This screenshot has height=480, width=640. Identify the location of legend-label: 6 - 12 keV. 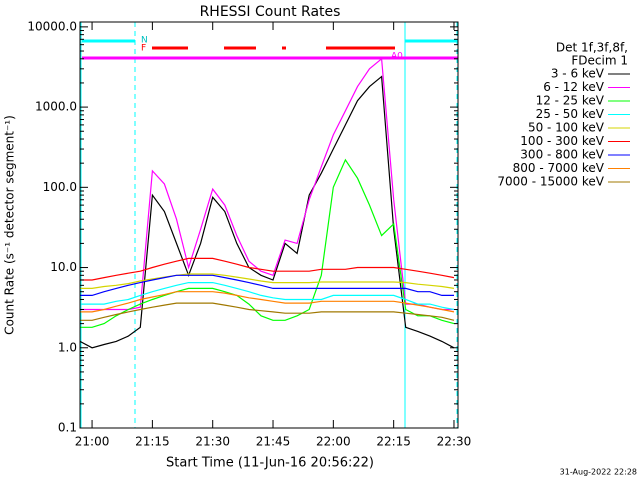
(574, 87).